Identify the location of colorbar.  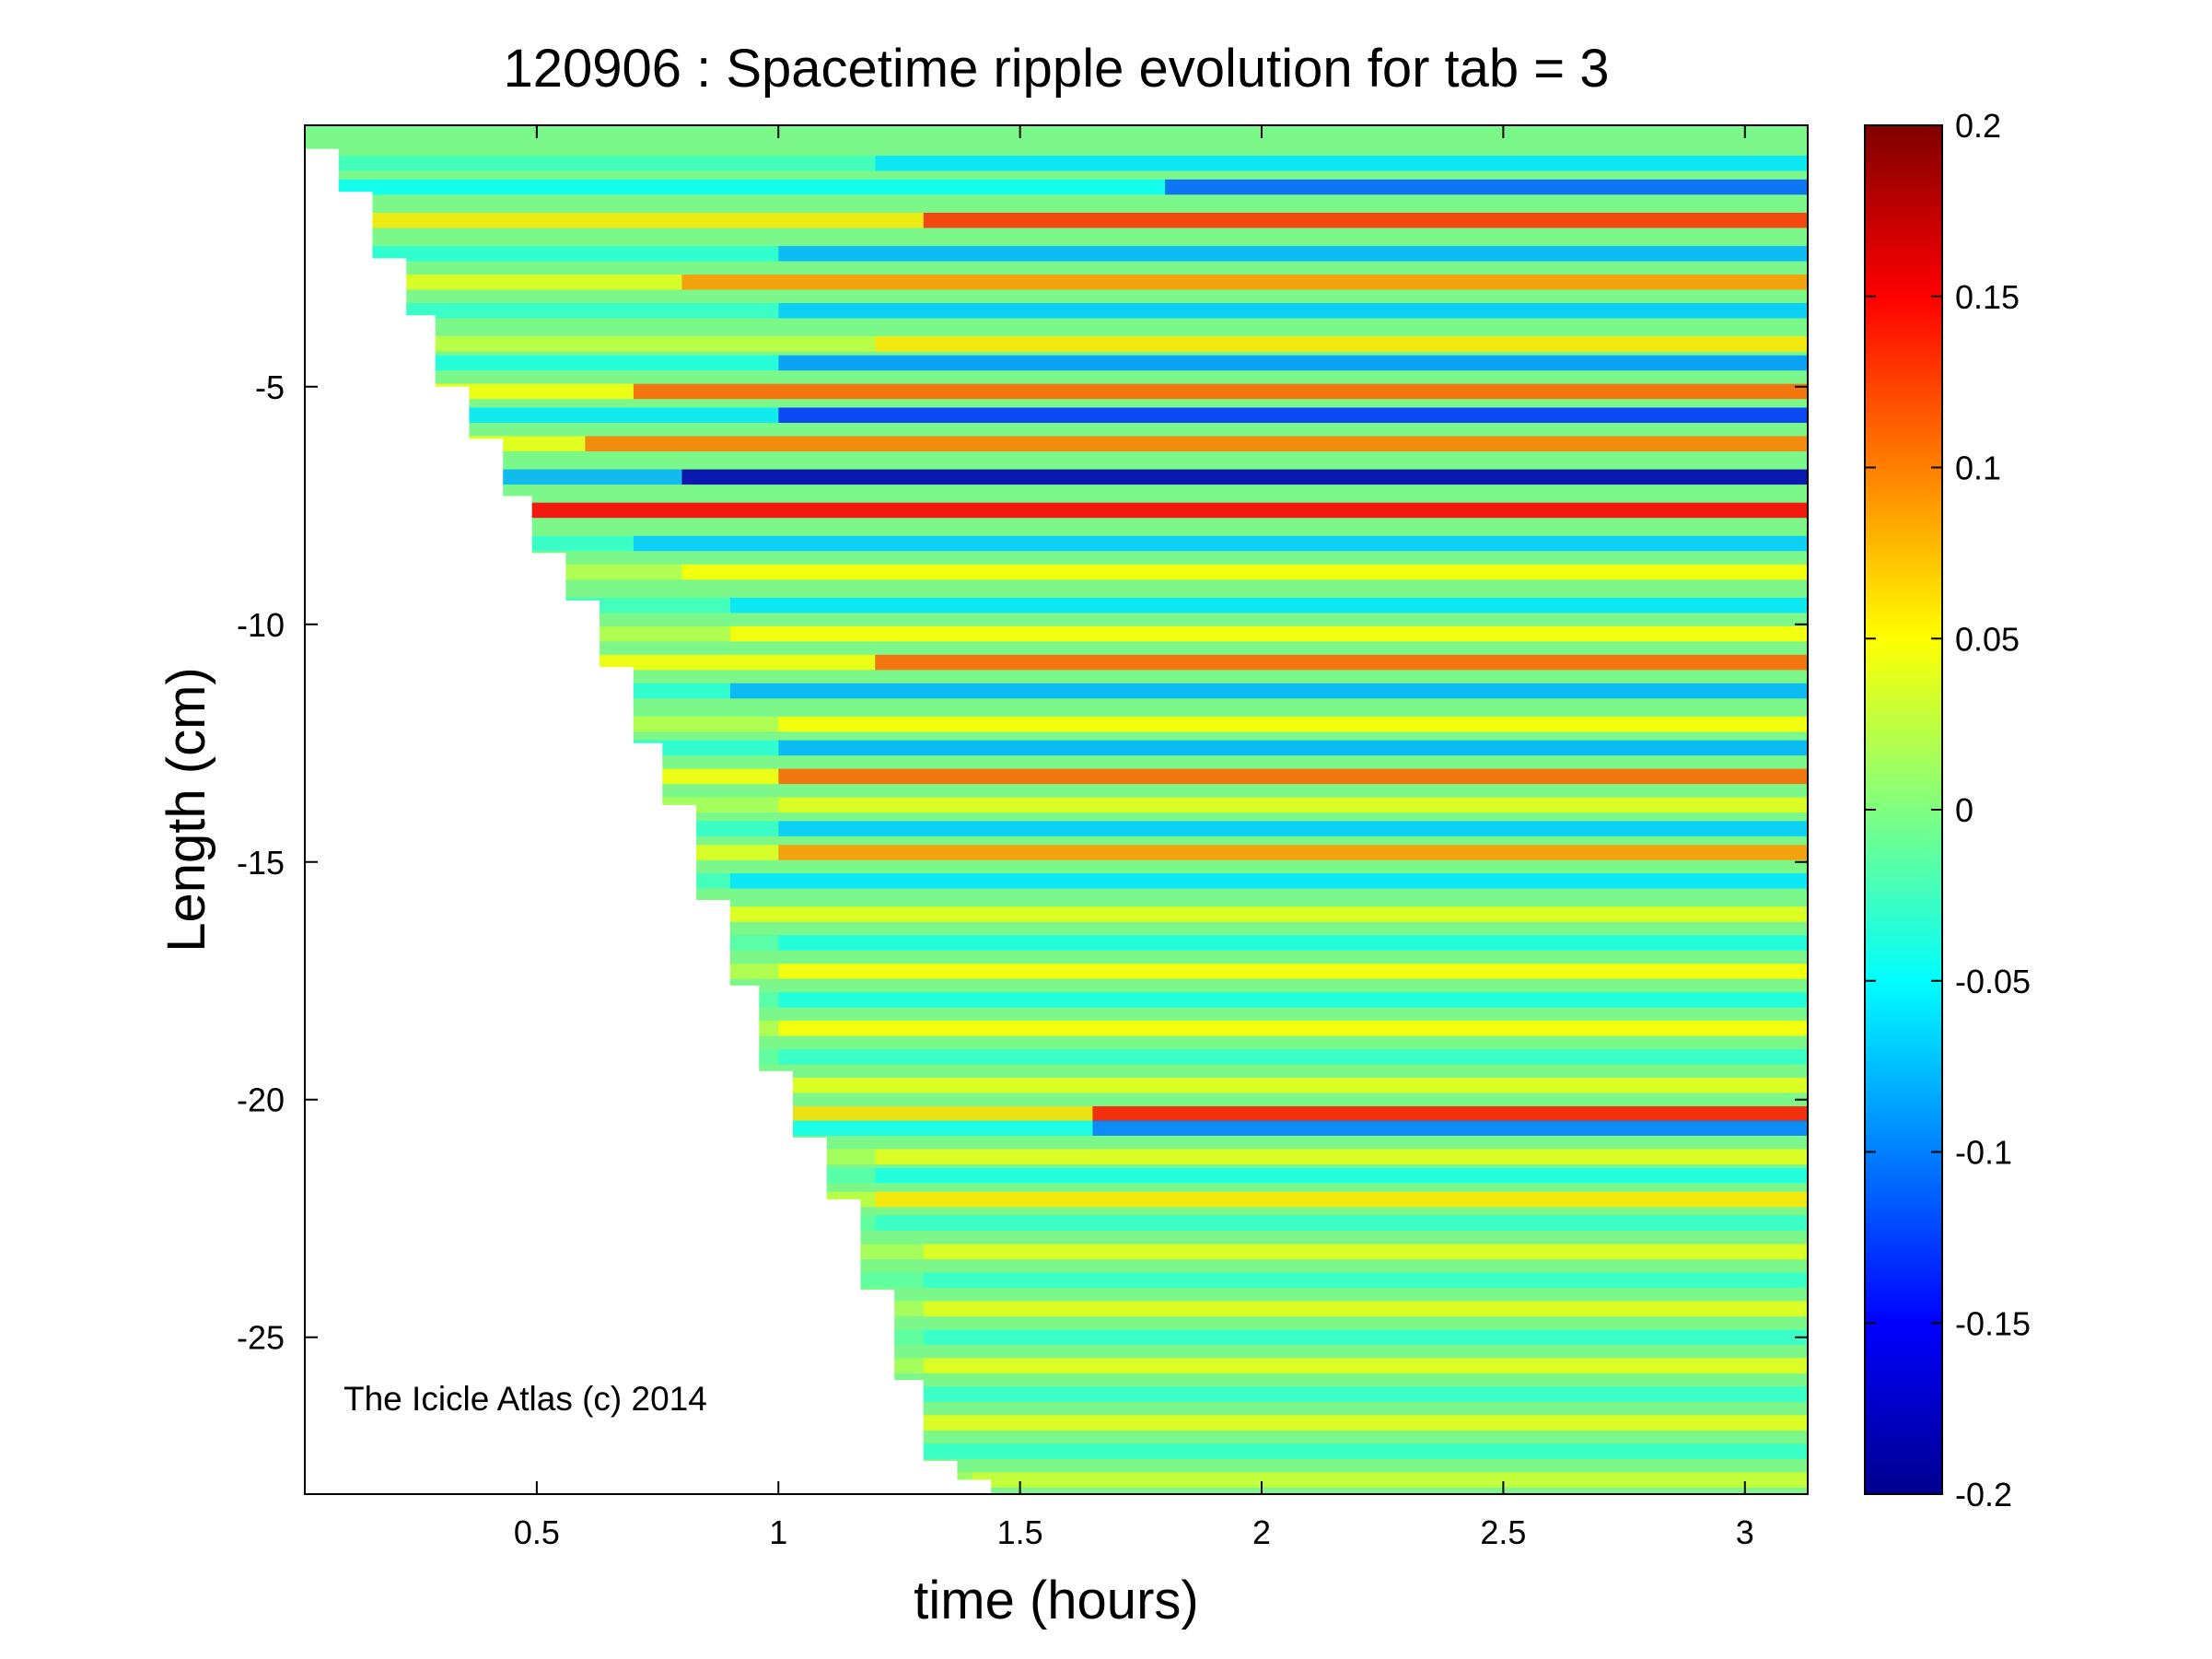
(1903, 809).